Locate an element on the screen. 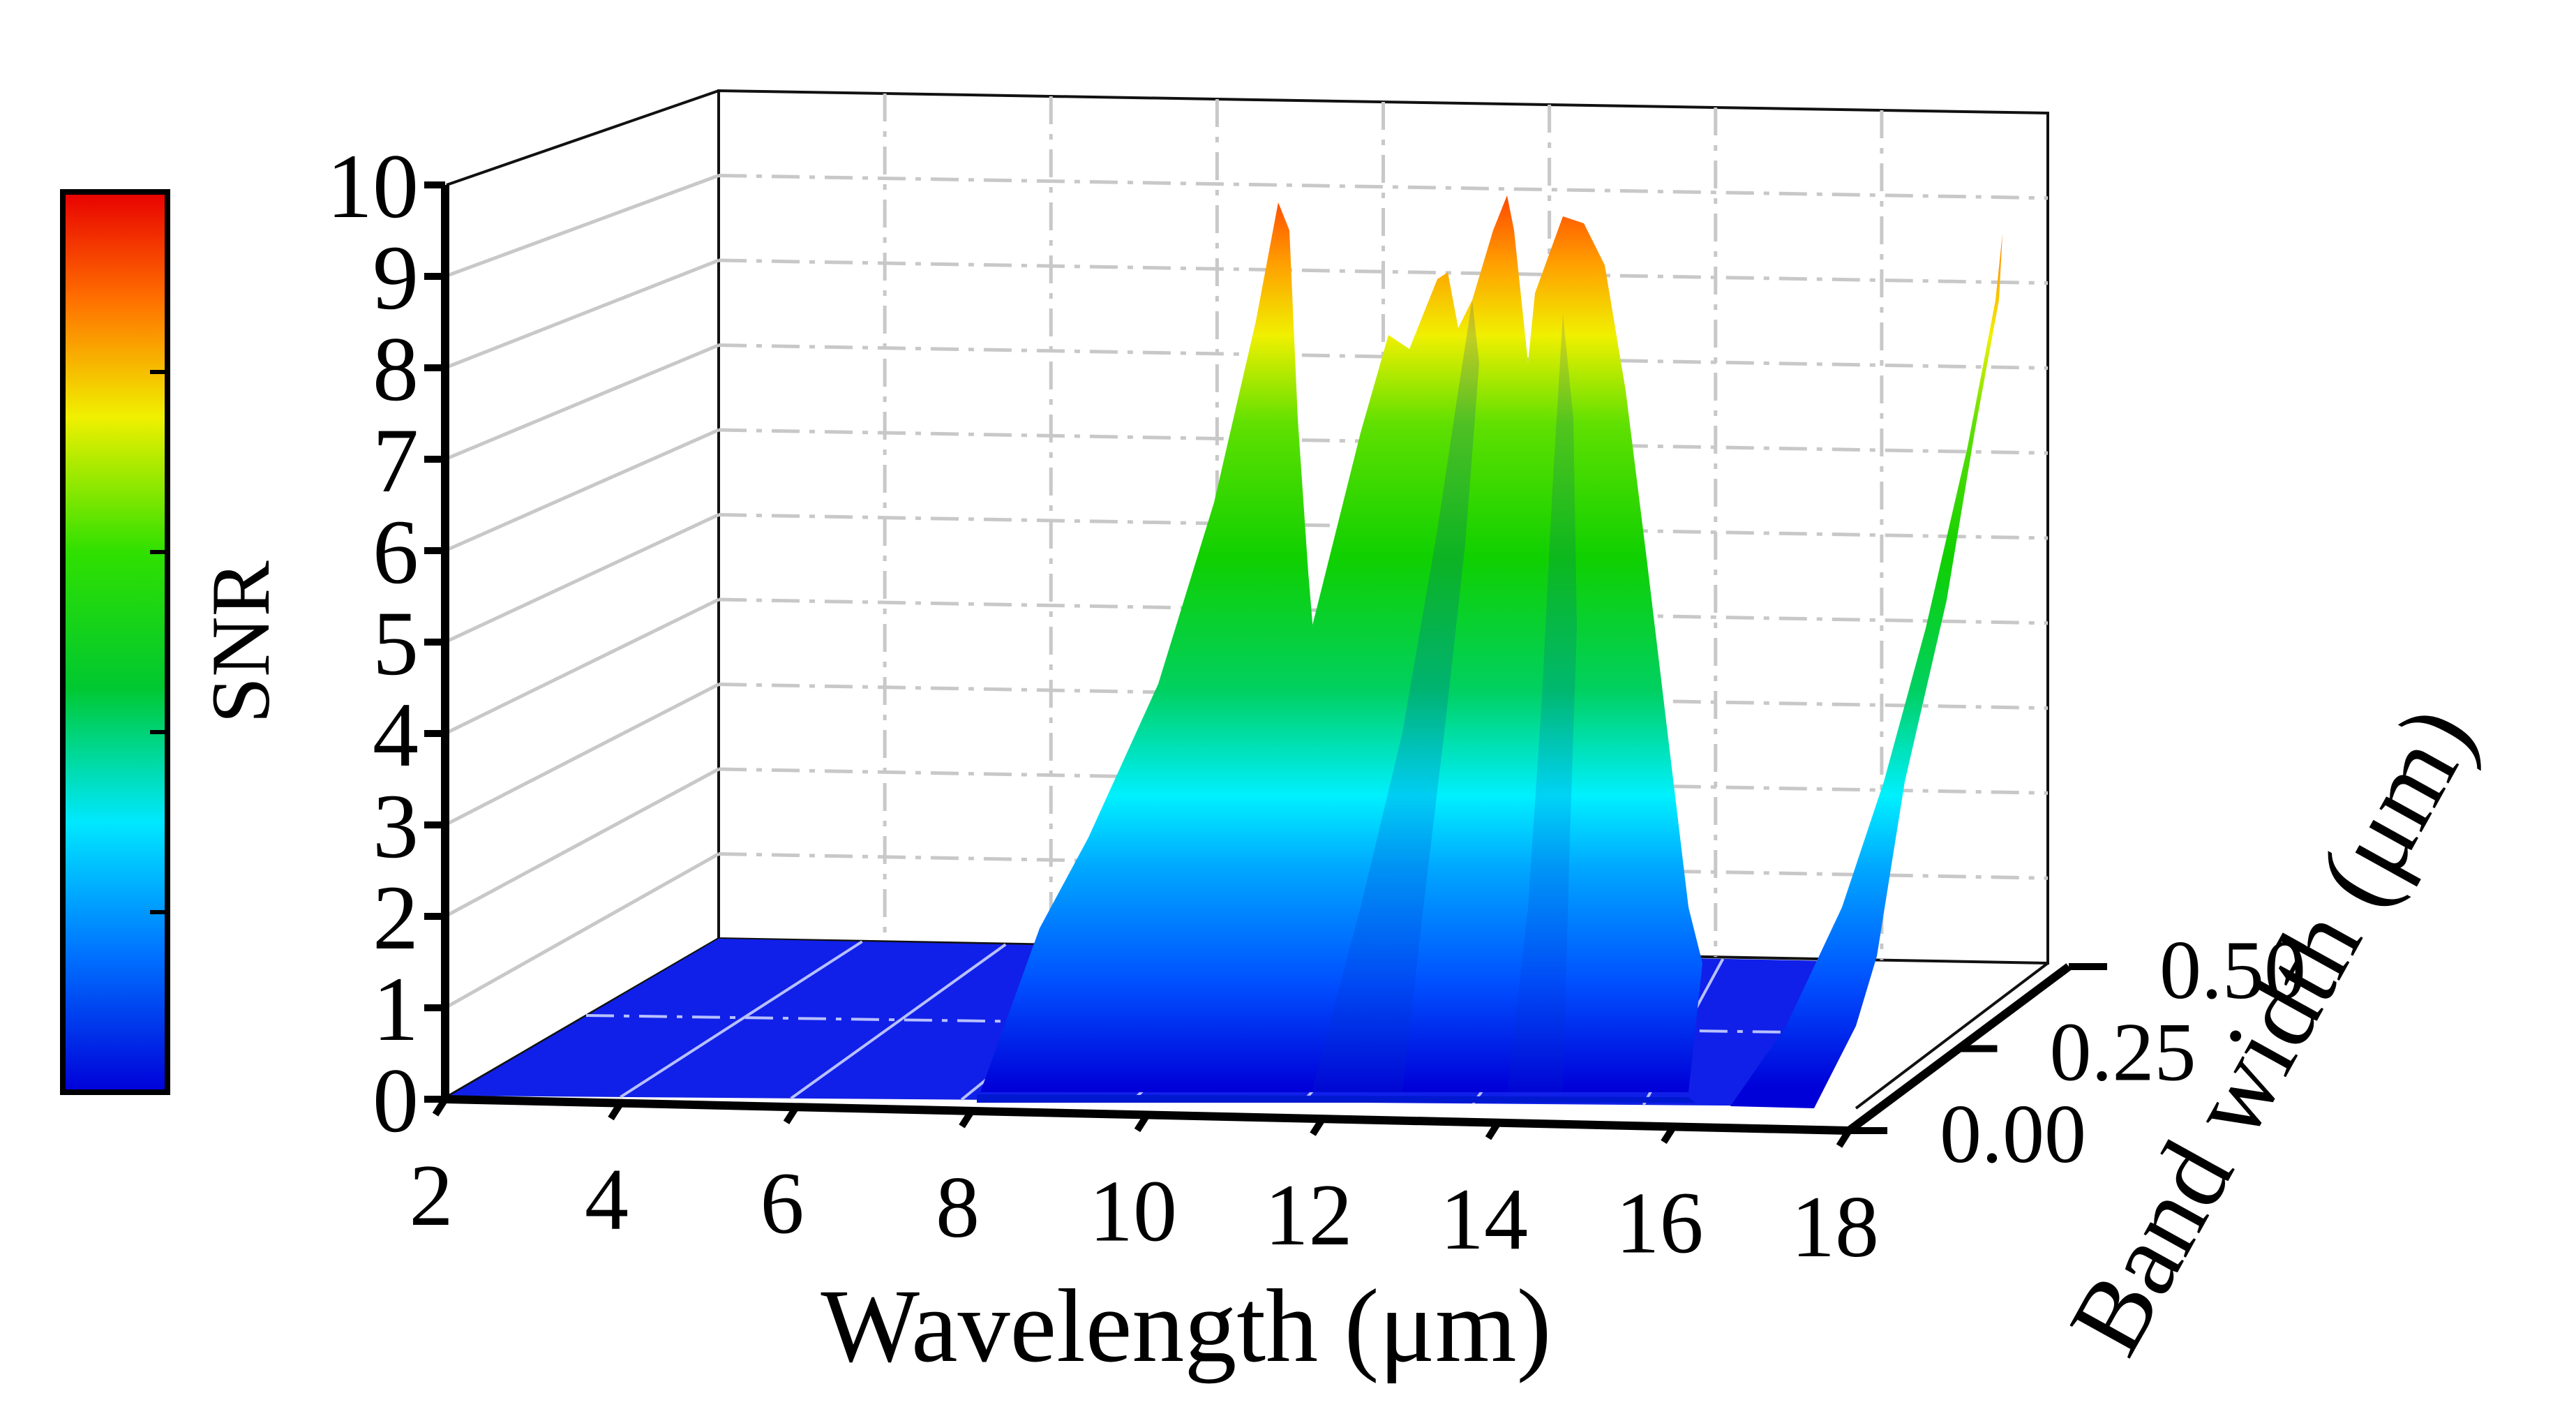  x-tick-label: 4 is located at coordinates (607, 1200).